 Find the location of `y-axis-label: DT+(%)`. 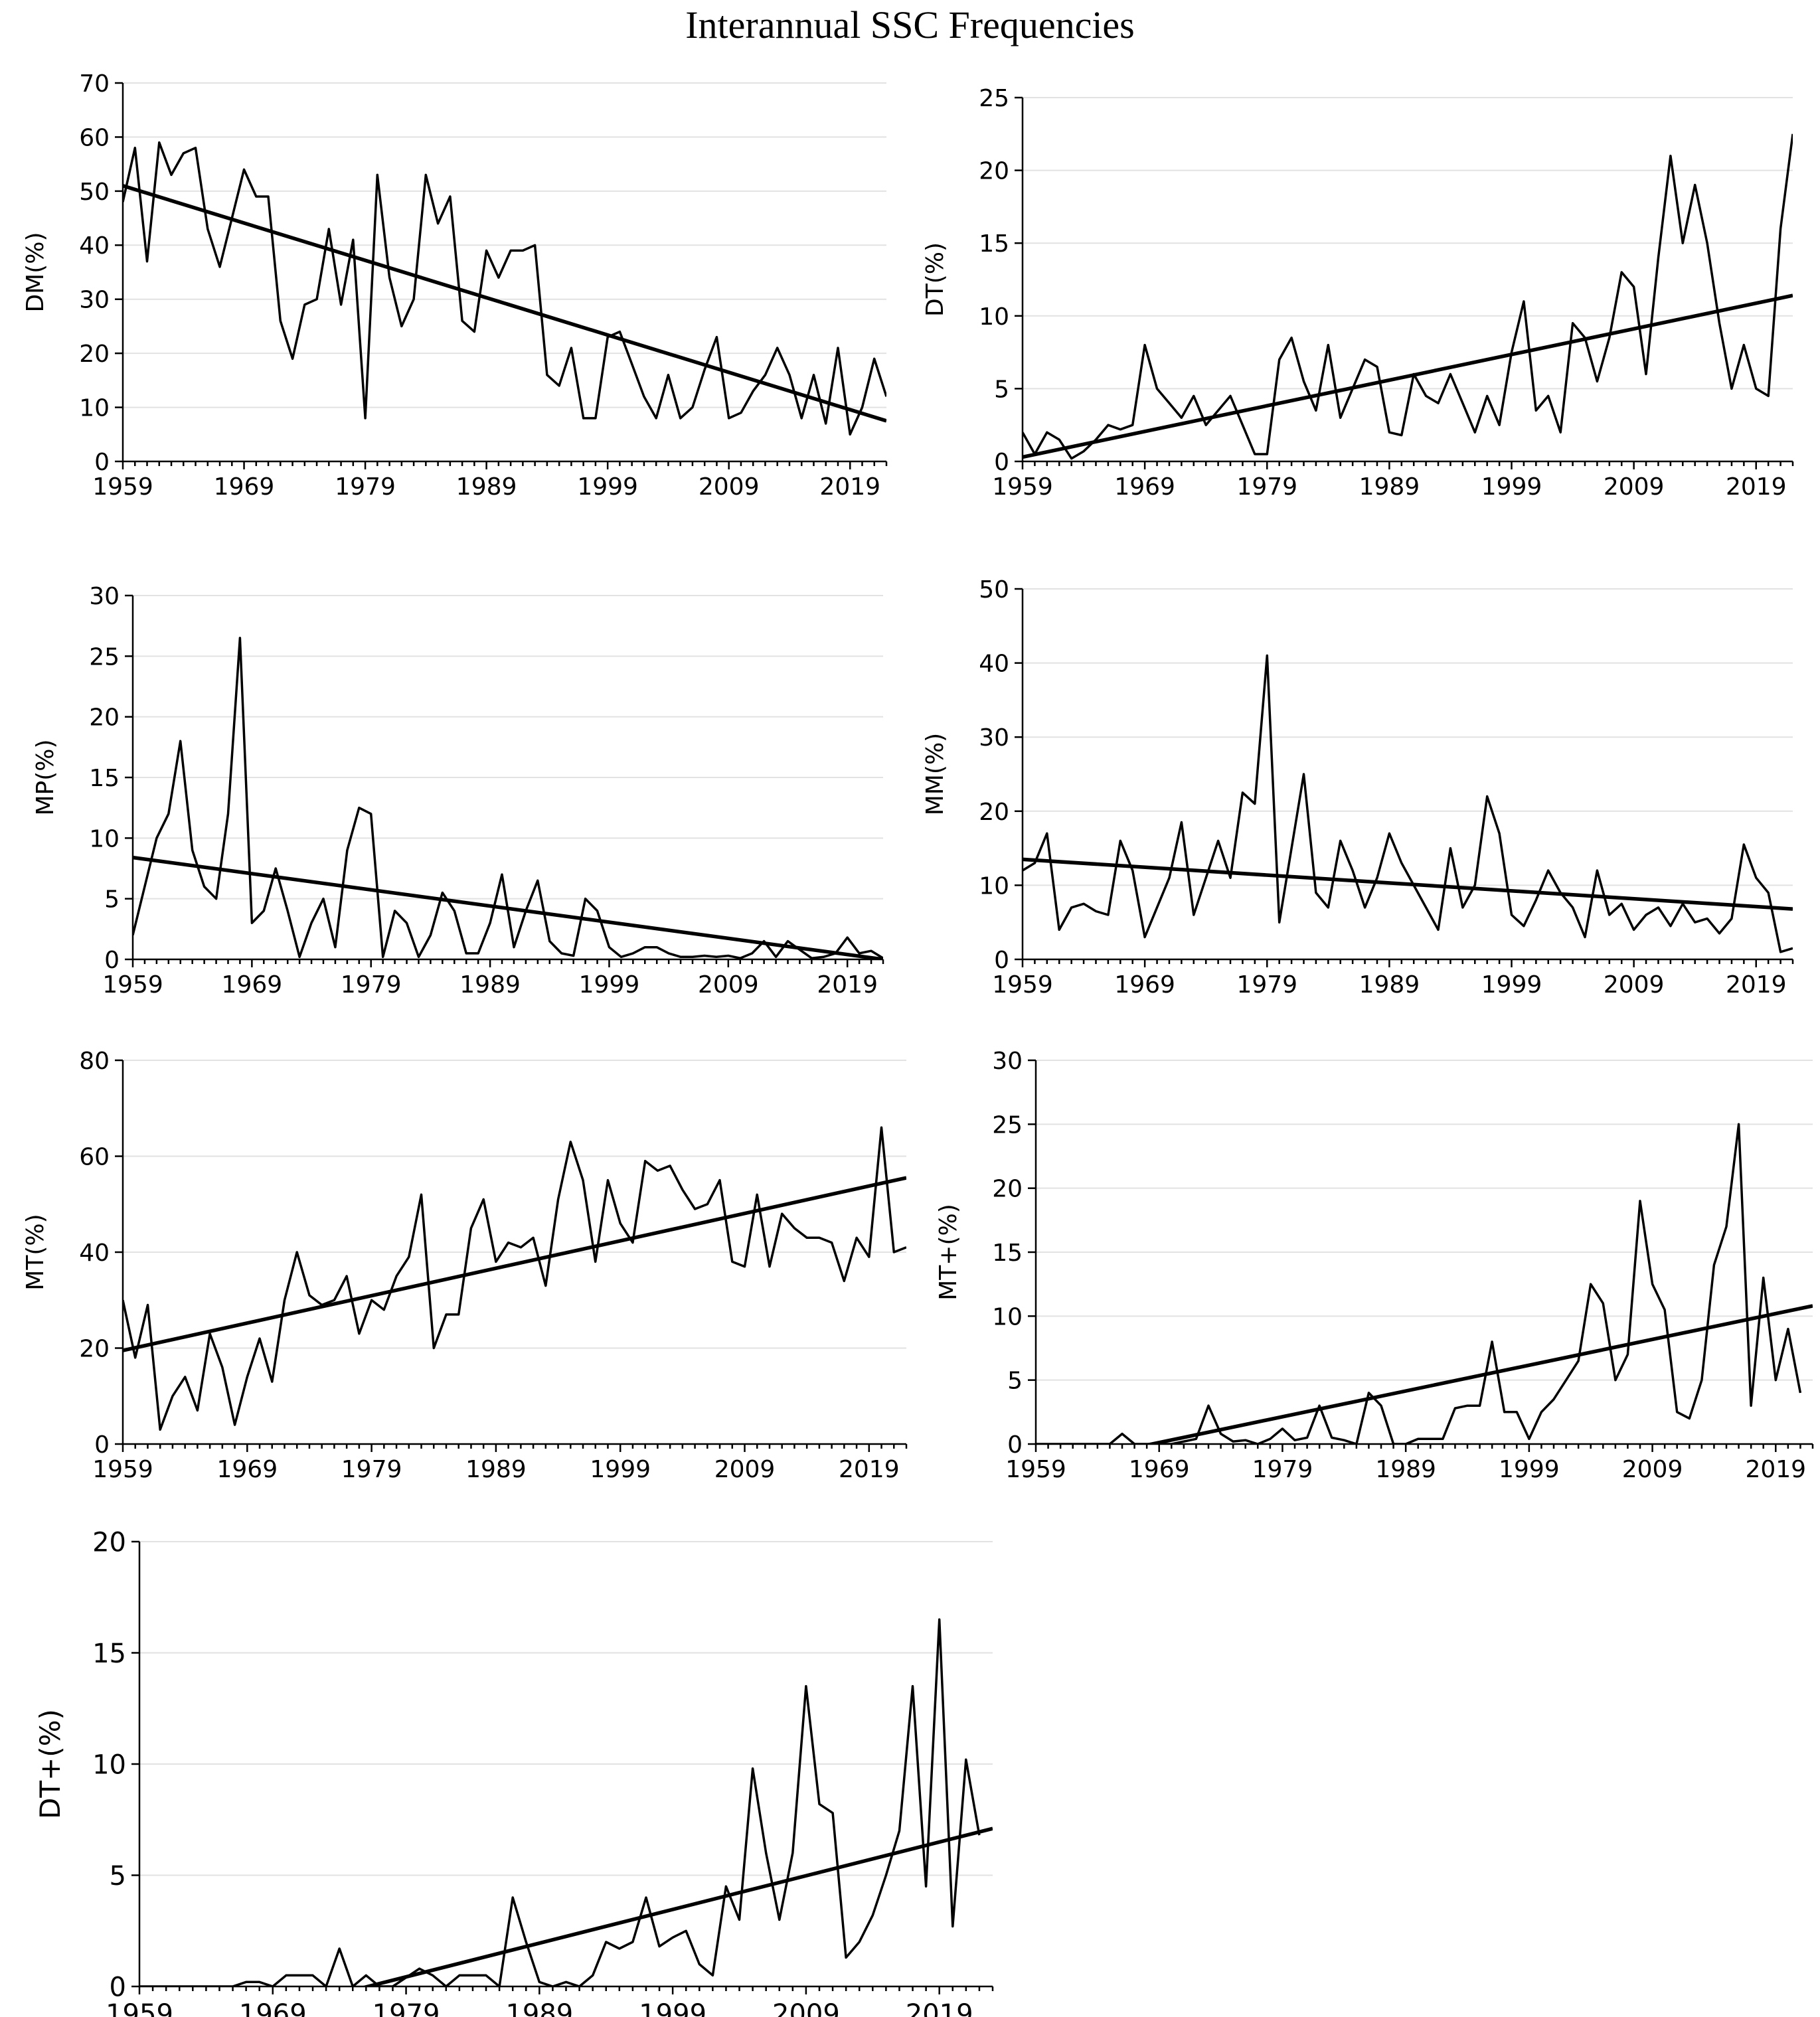

y-axis-label: DT+(%) is located at coordinates (50, 1764).